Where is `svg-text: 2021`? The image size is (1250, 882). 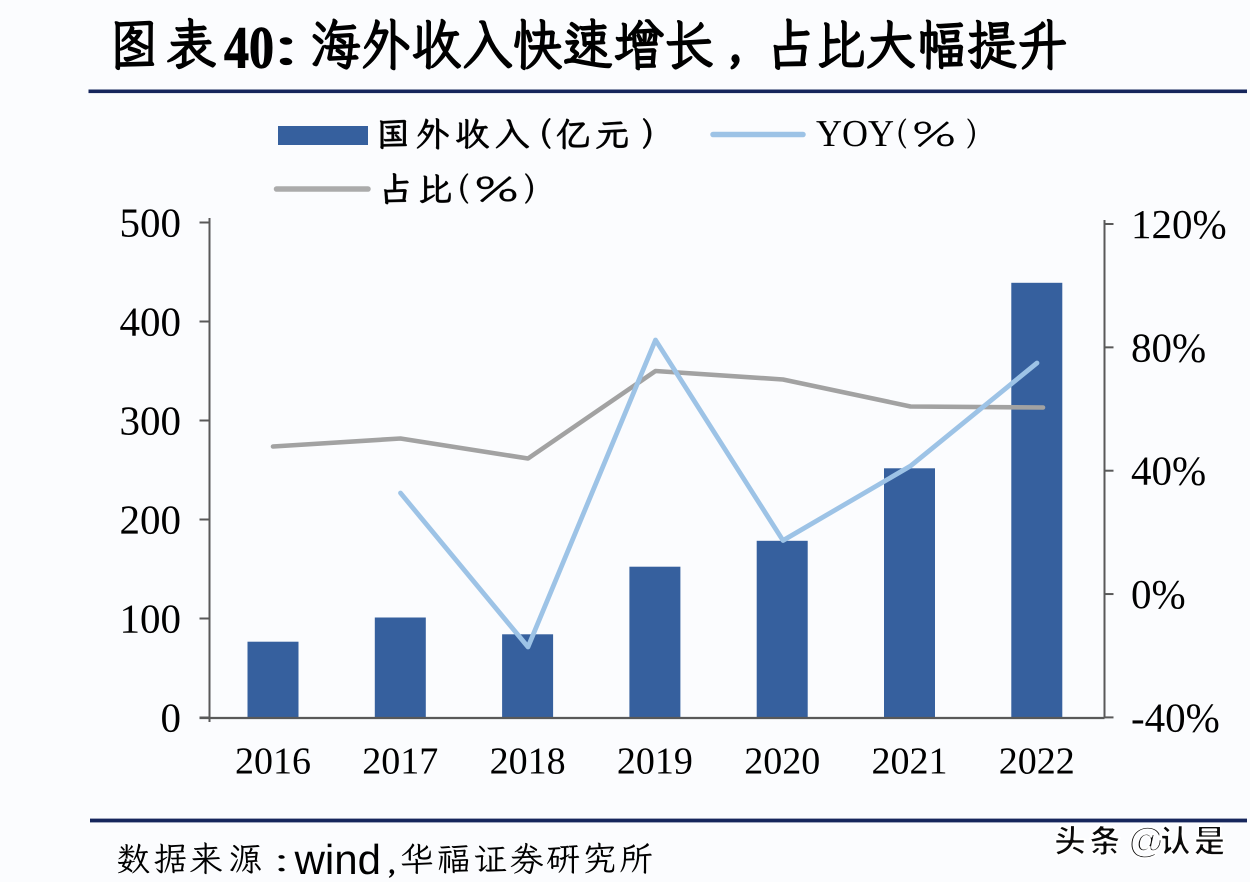
svg-text: 2021 is located at coordinates (910, 762).